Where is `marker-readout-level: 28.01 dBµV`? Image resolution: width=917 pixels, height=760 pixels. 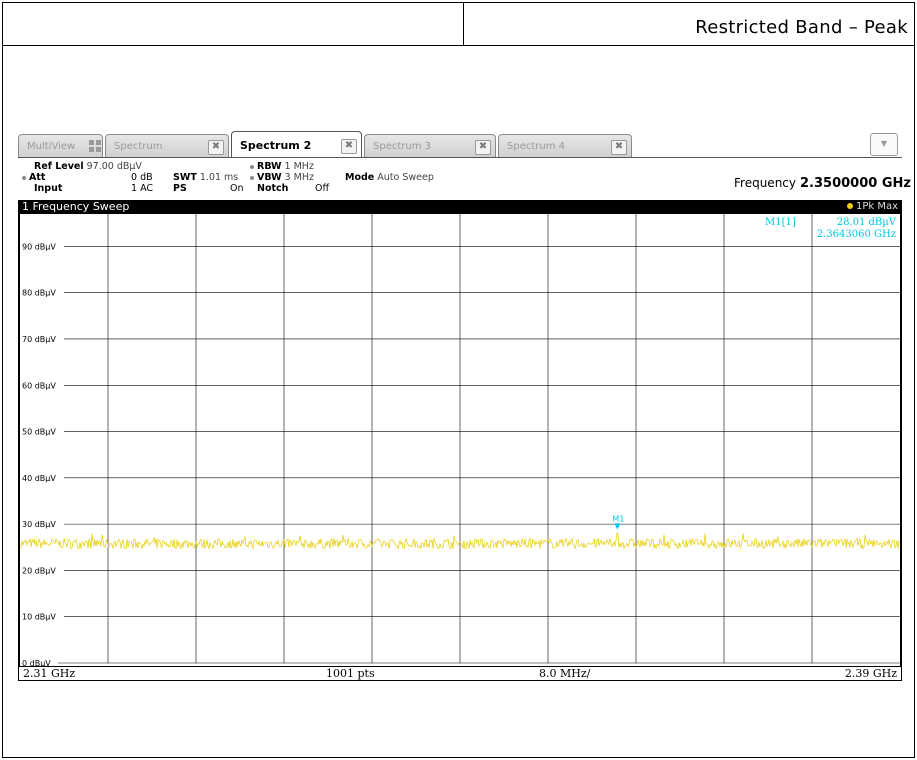 marker-readout-level: 28.01 dBµV is located at coordinates (867, 222).